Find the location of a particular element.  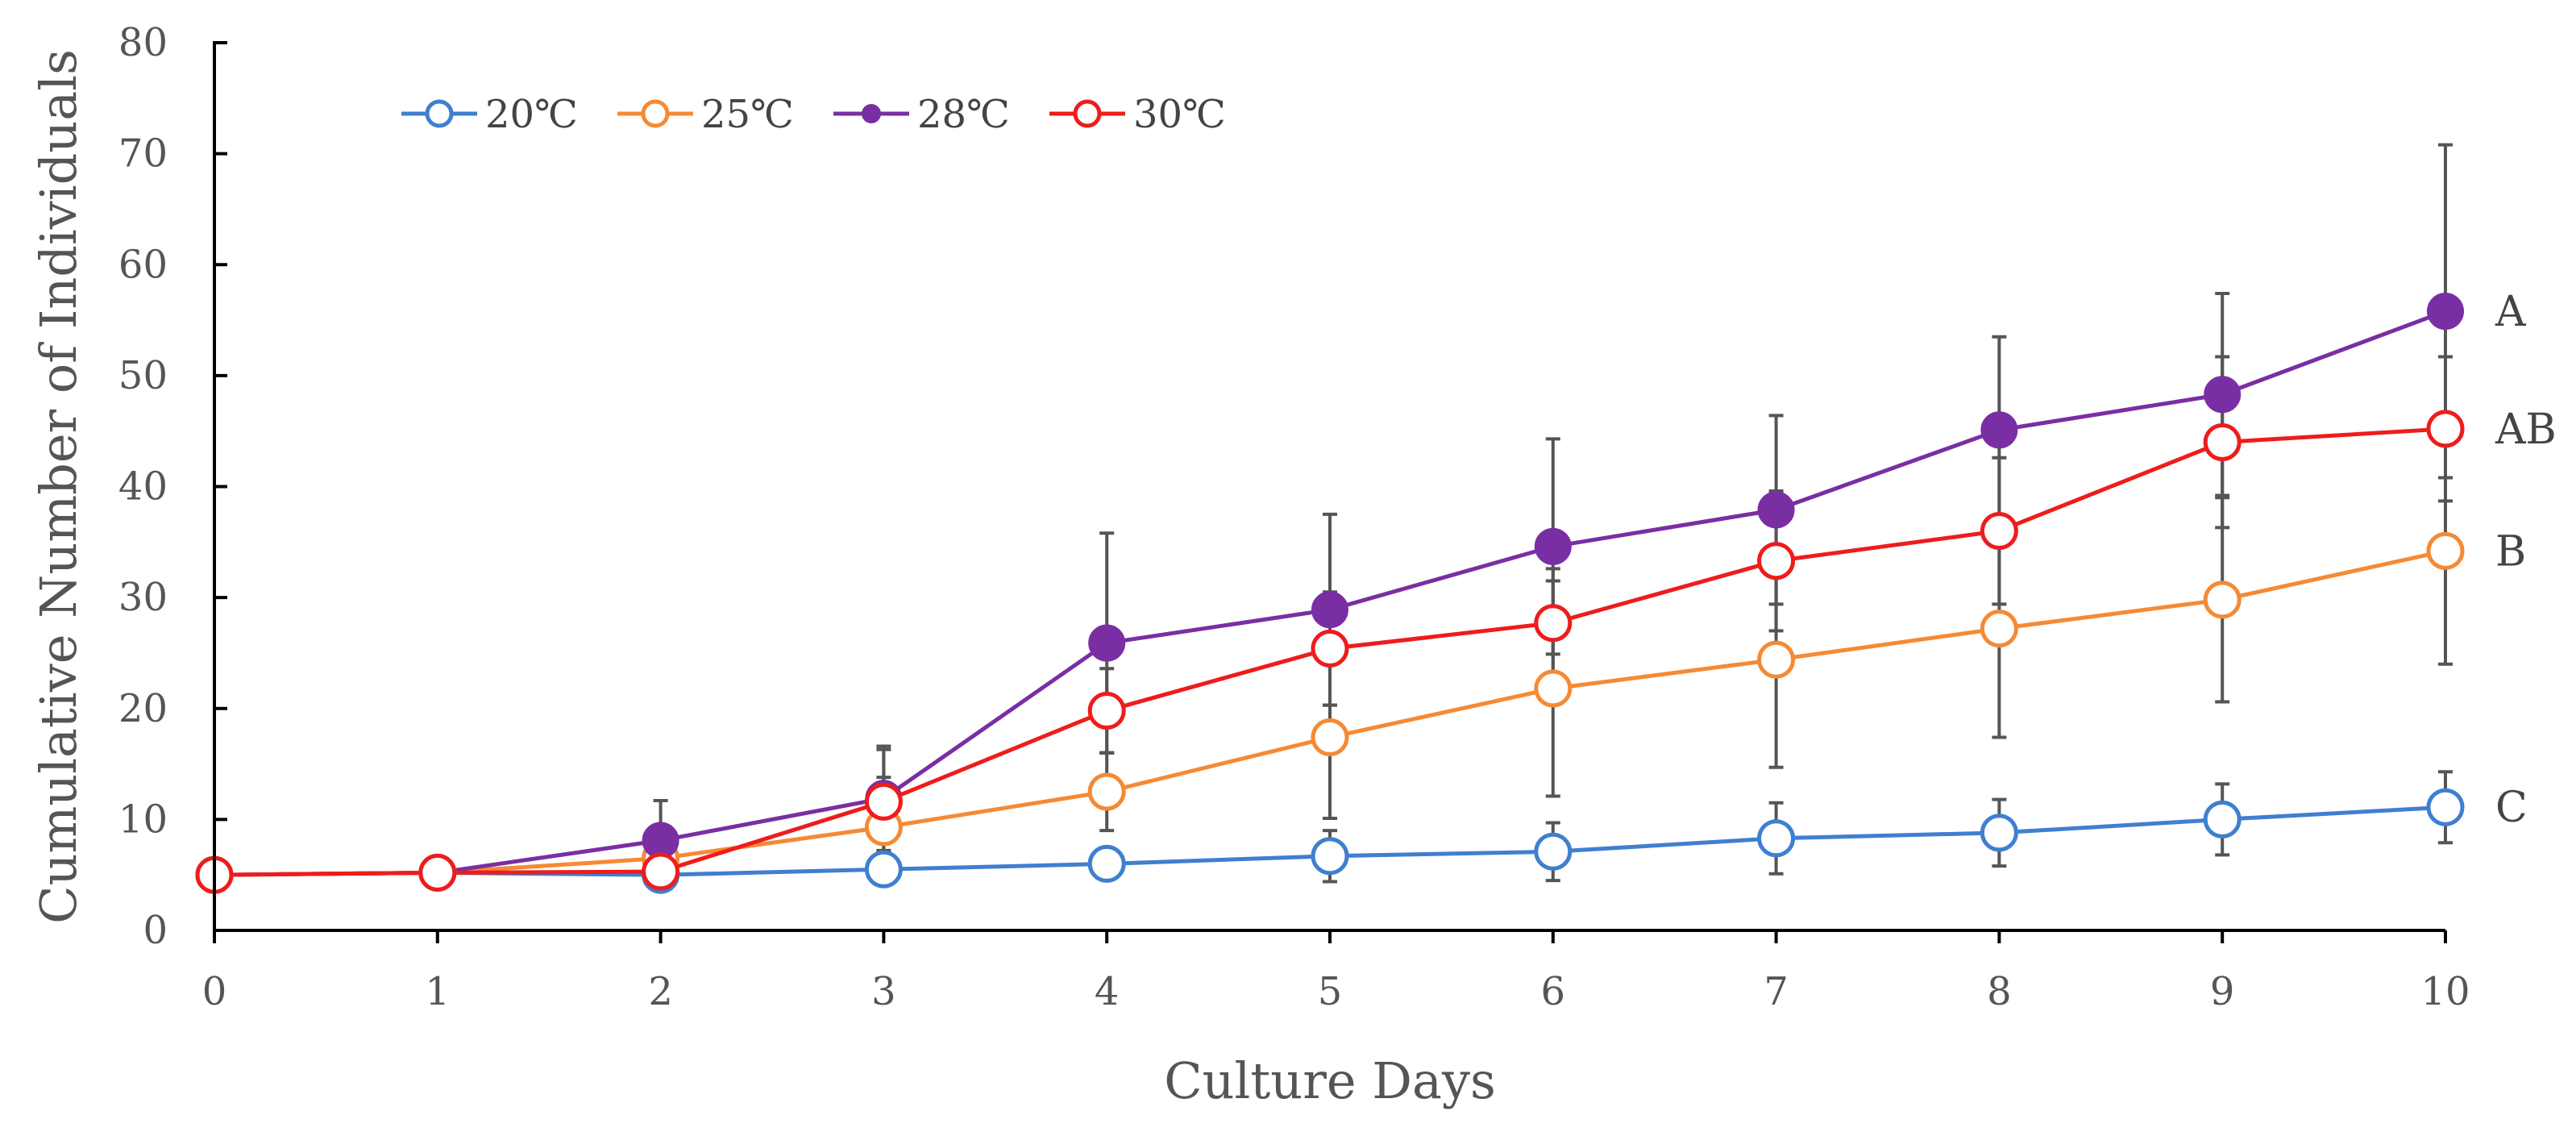

x-tick-label: 8 is located at coordinates (1999, 991).